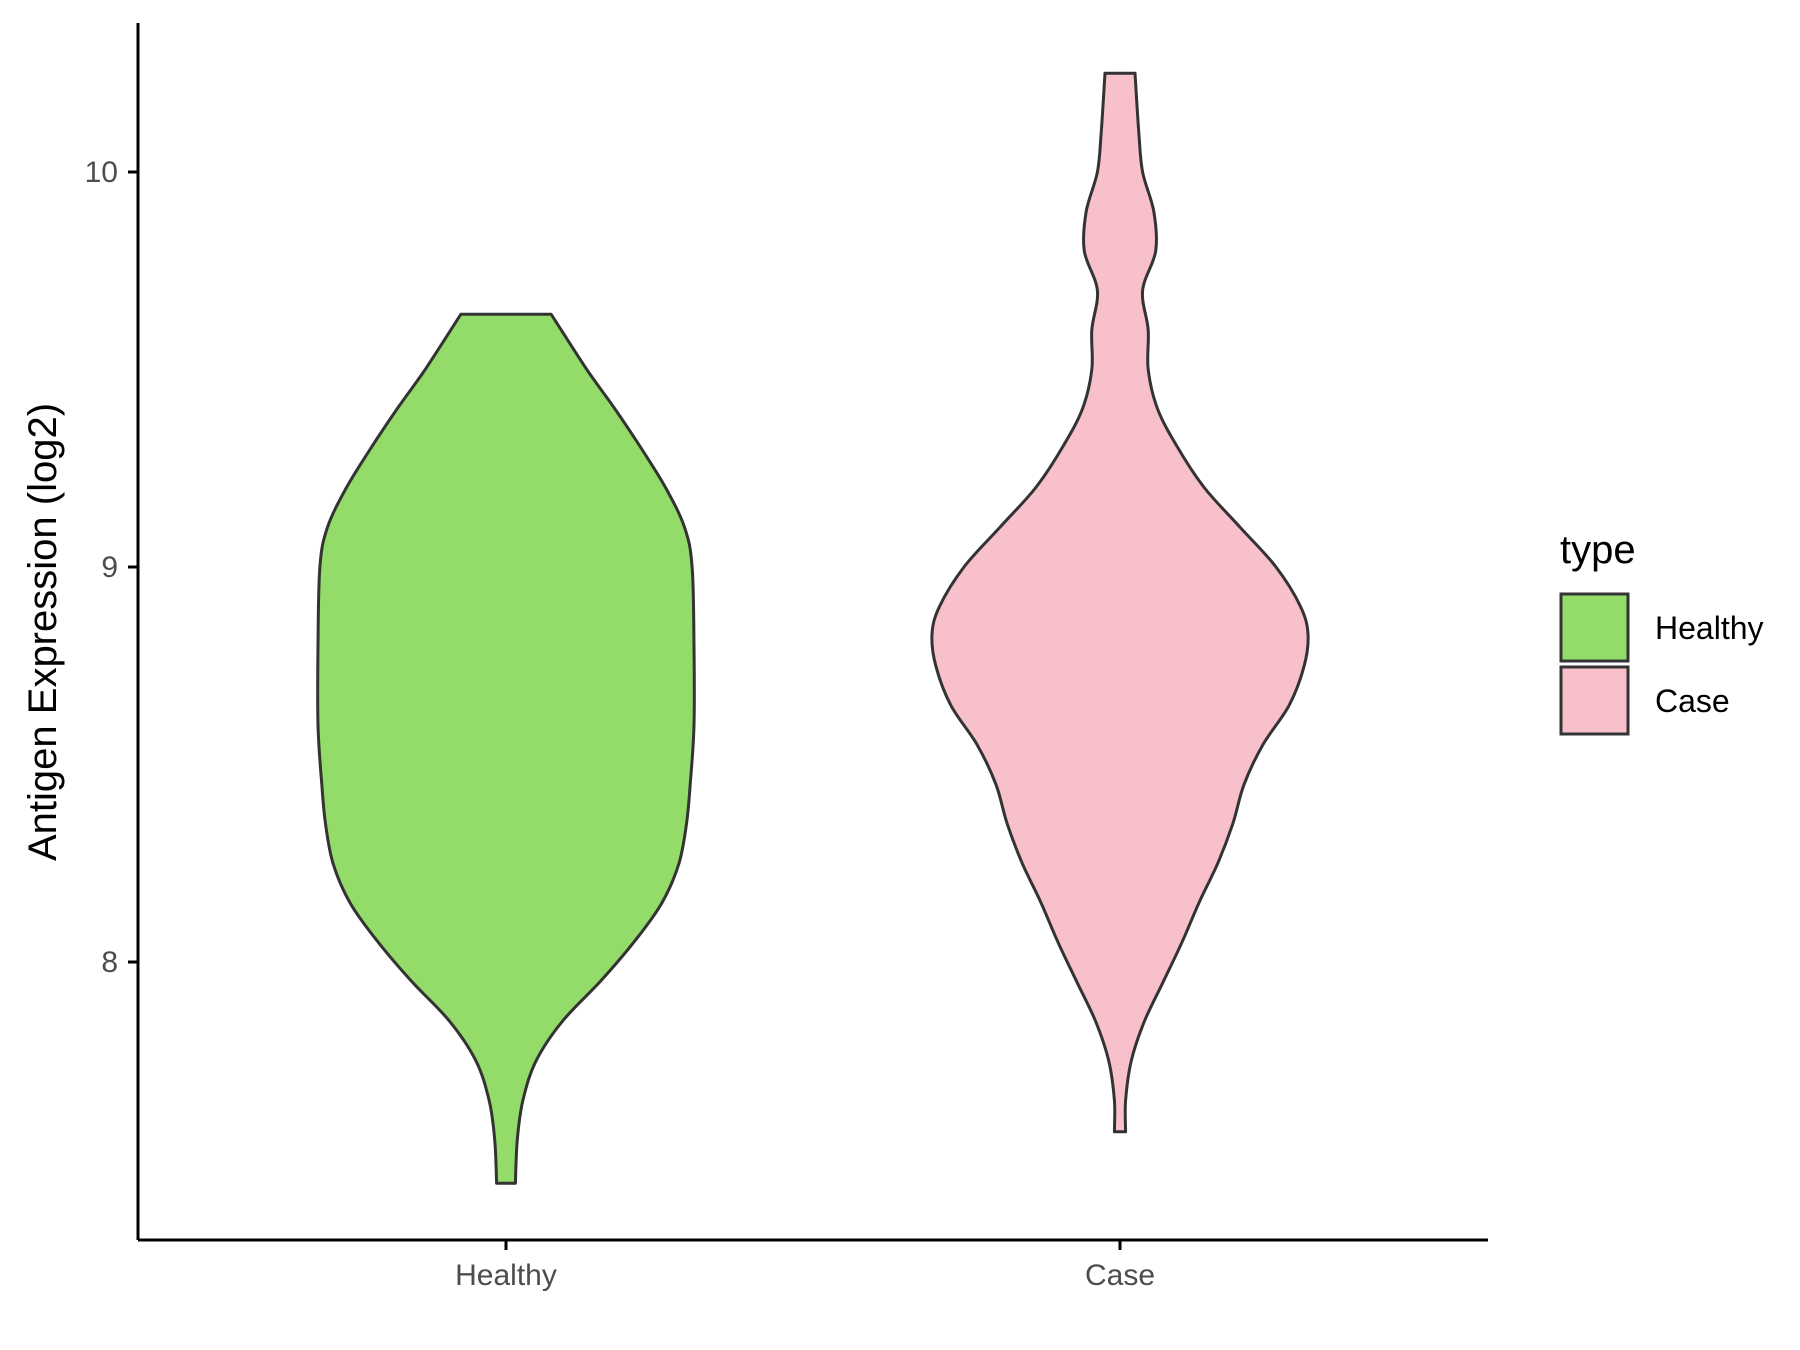  I want to click on legend-key-healthy, so click(1594, 627).